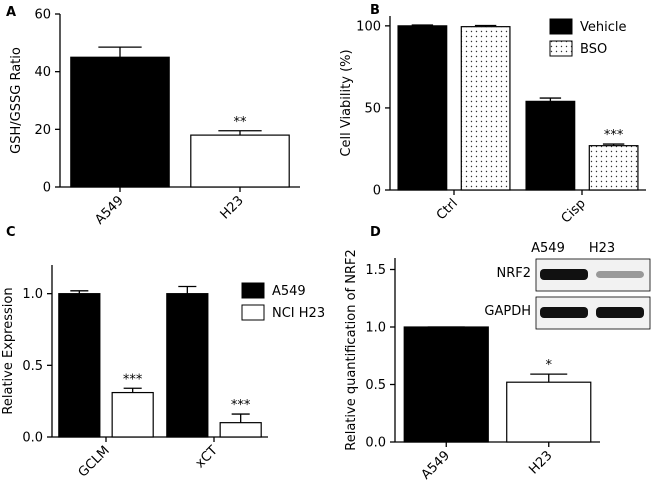 The width and height of the screenshot is (658, 482). I want to click on legend-label: BSO, so click(593, 49).